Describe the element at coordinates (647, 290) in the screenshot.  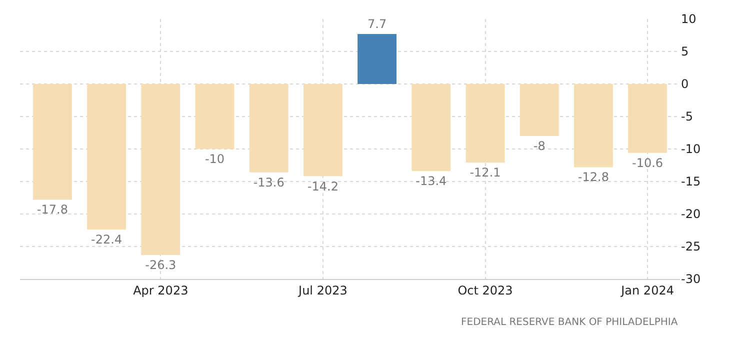
I see `x-tick-label: Jan 2024` at that location.